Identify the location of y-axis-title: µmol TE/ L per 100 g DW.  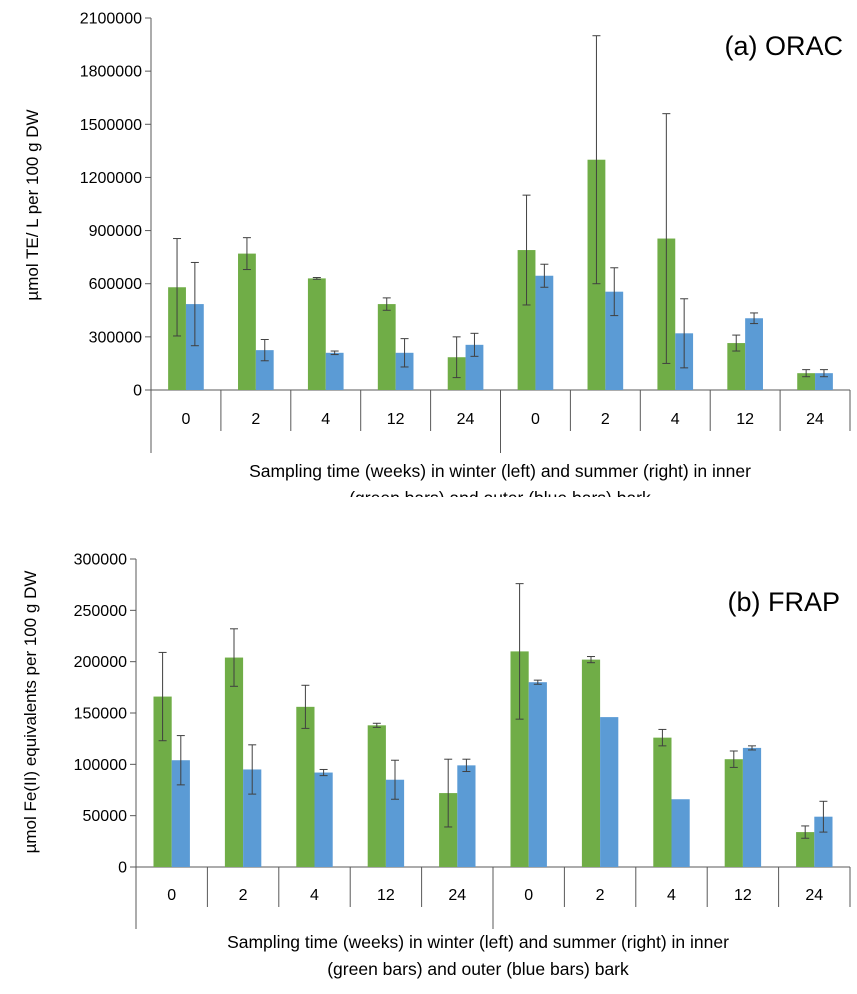
(32, 204).